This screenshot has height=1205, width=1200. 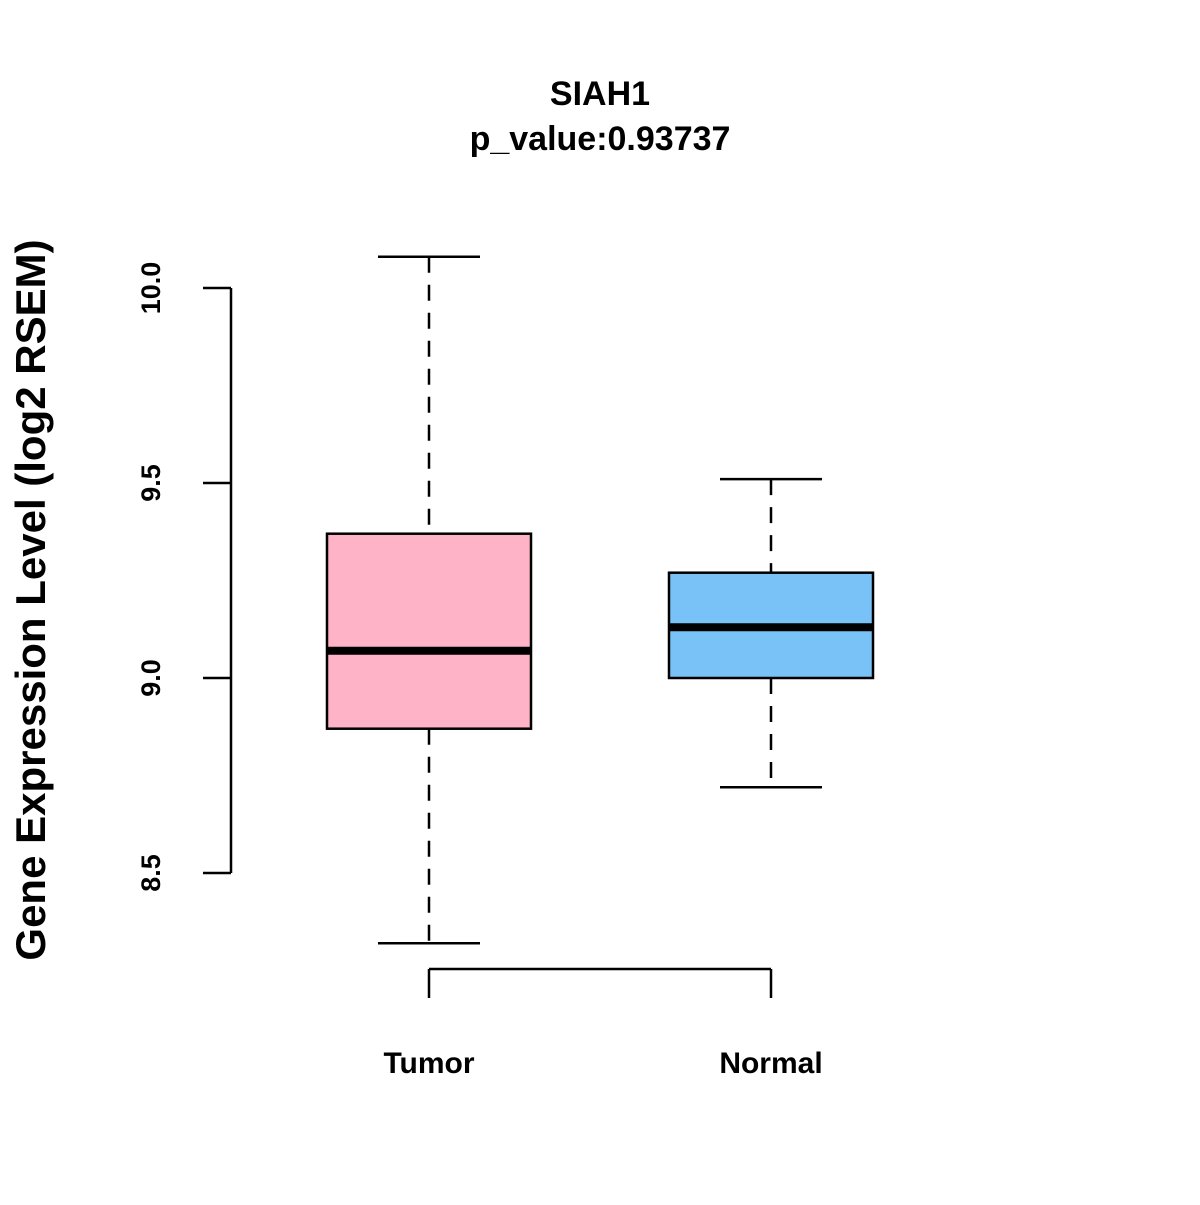 What do you see at coordinates (151, 873) in the screenshot?
I see `y-tick-label: 8.5` at bounding box center [151, 873].